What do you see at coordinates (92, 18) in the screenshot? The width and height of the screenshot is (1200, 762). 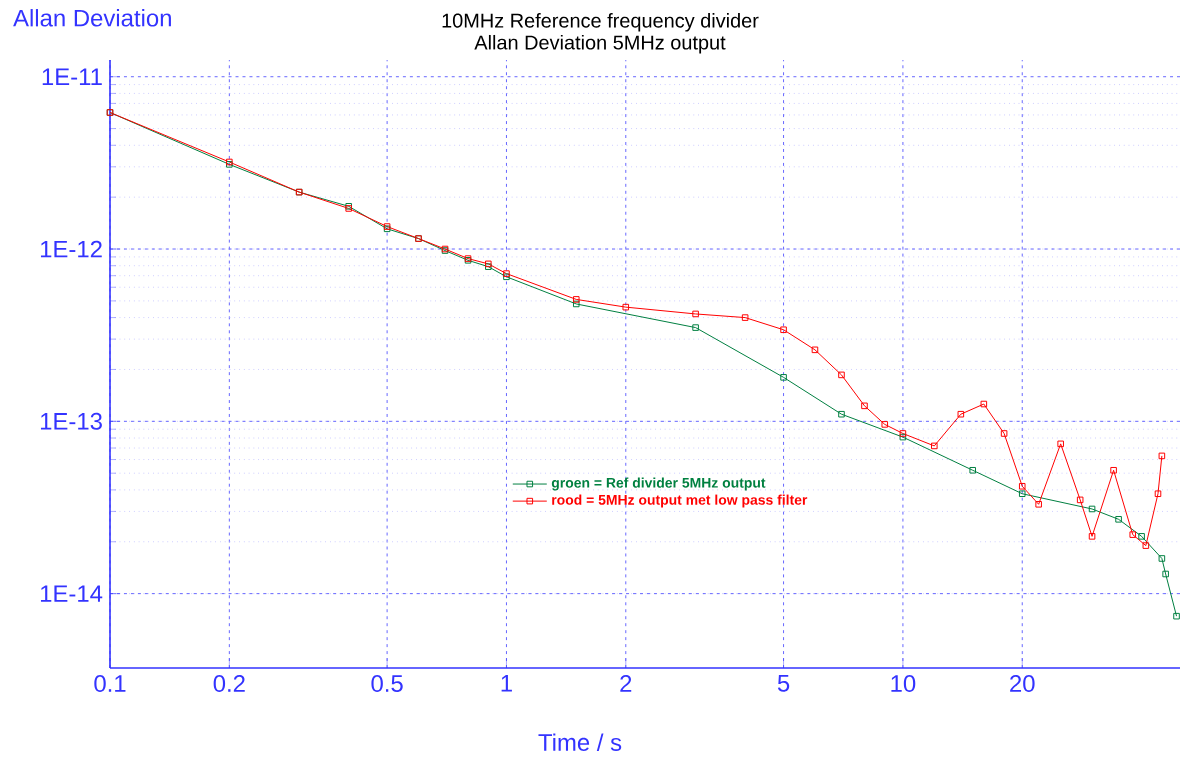 I see `y-axis-title: Allan Deviation` at bounding box center [92, 18].